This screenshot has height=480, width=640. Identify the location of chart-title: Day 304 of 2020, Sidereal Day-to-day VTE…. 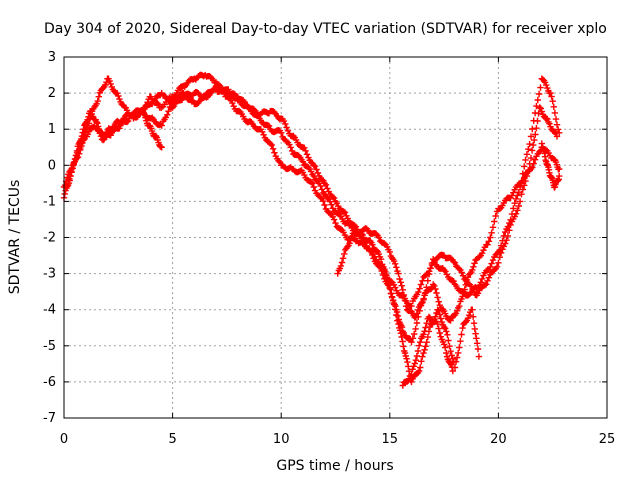
(325, 29).